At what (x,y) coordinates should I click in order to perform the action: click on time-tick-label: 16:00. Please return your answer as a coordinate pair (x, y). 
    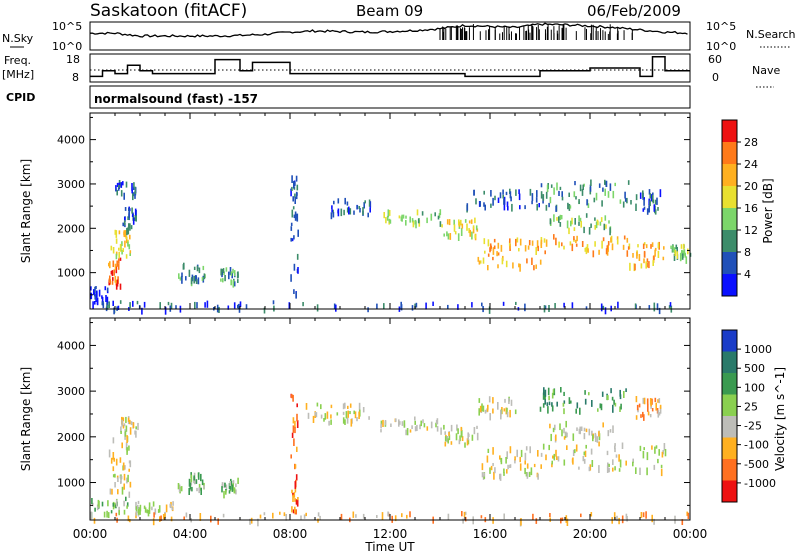
    Looking at the image, I should click on (490, 534).